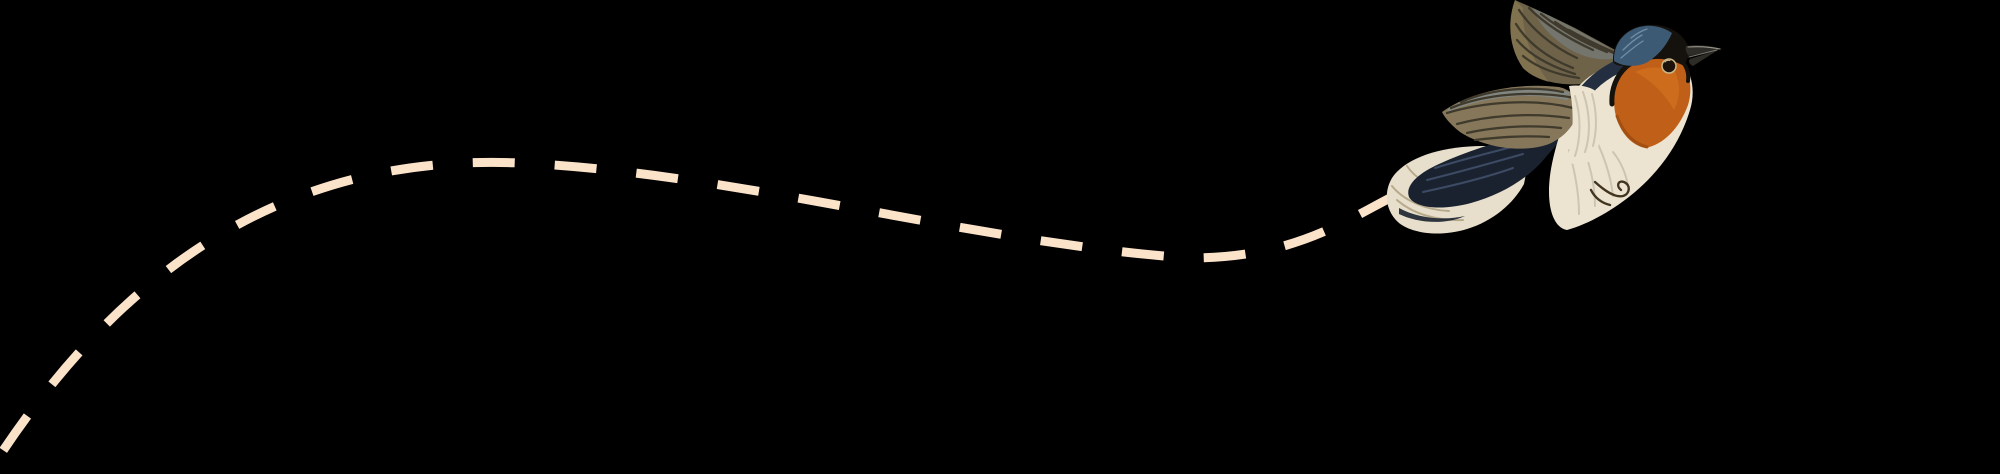 The height and width of the screenshot is (474, 2000). What do you see at coordinates (1650, 45) in the screenshot?
I see `head-shape` at bounding box center [1650, 45].